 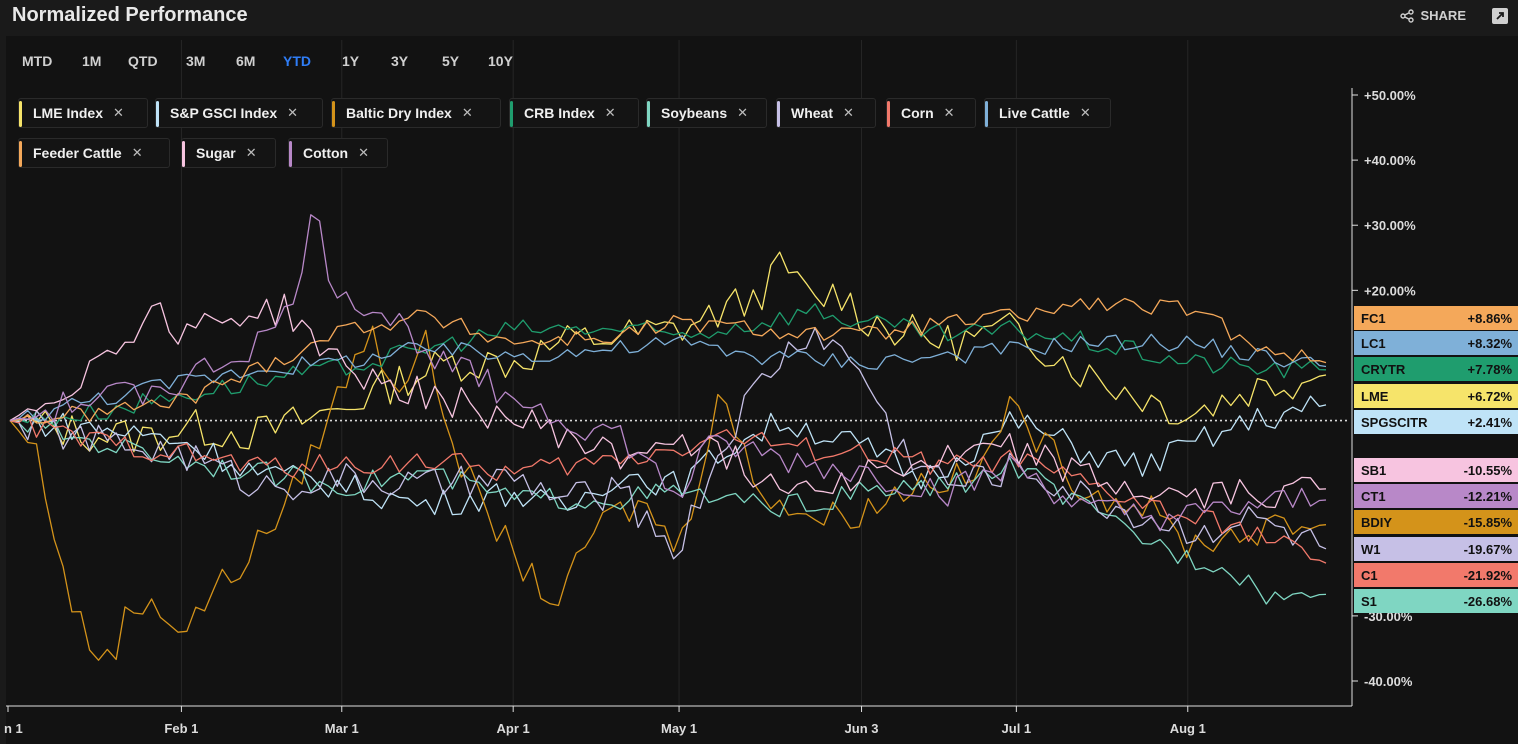 What do you see at coordinates (77, 153) in the screenshot?
I see `series-chip-label: Feeder Cattle` at bounding box center [77, 153].